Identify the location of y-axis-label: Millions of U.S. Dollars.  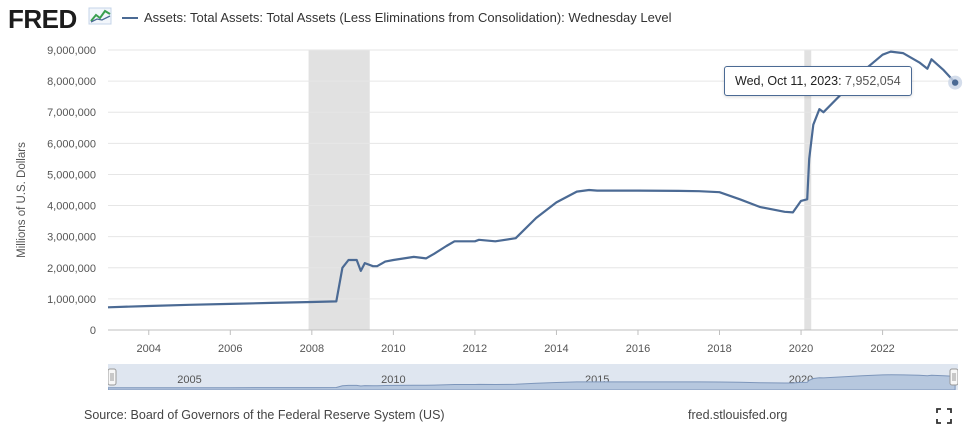
(22, 200).